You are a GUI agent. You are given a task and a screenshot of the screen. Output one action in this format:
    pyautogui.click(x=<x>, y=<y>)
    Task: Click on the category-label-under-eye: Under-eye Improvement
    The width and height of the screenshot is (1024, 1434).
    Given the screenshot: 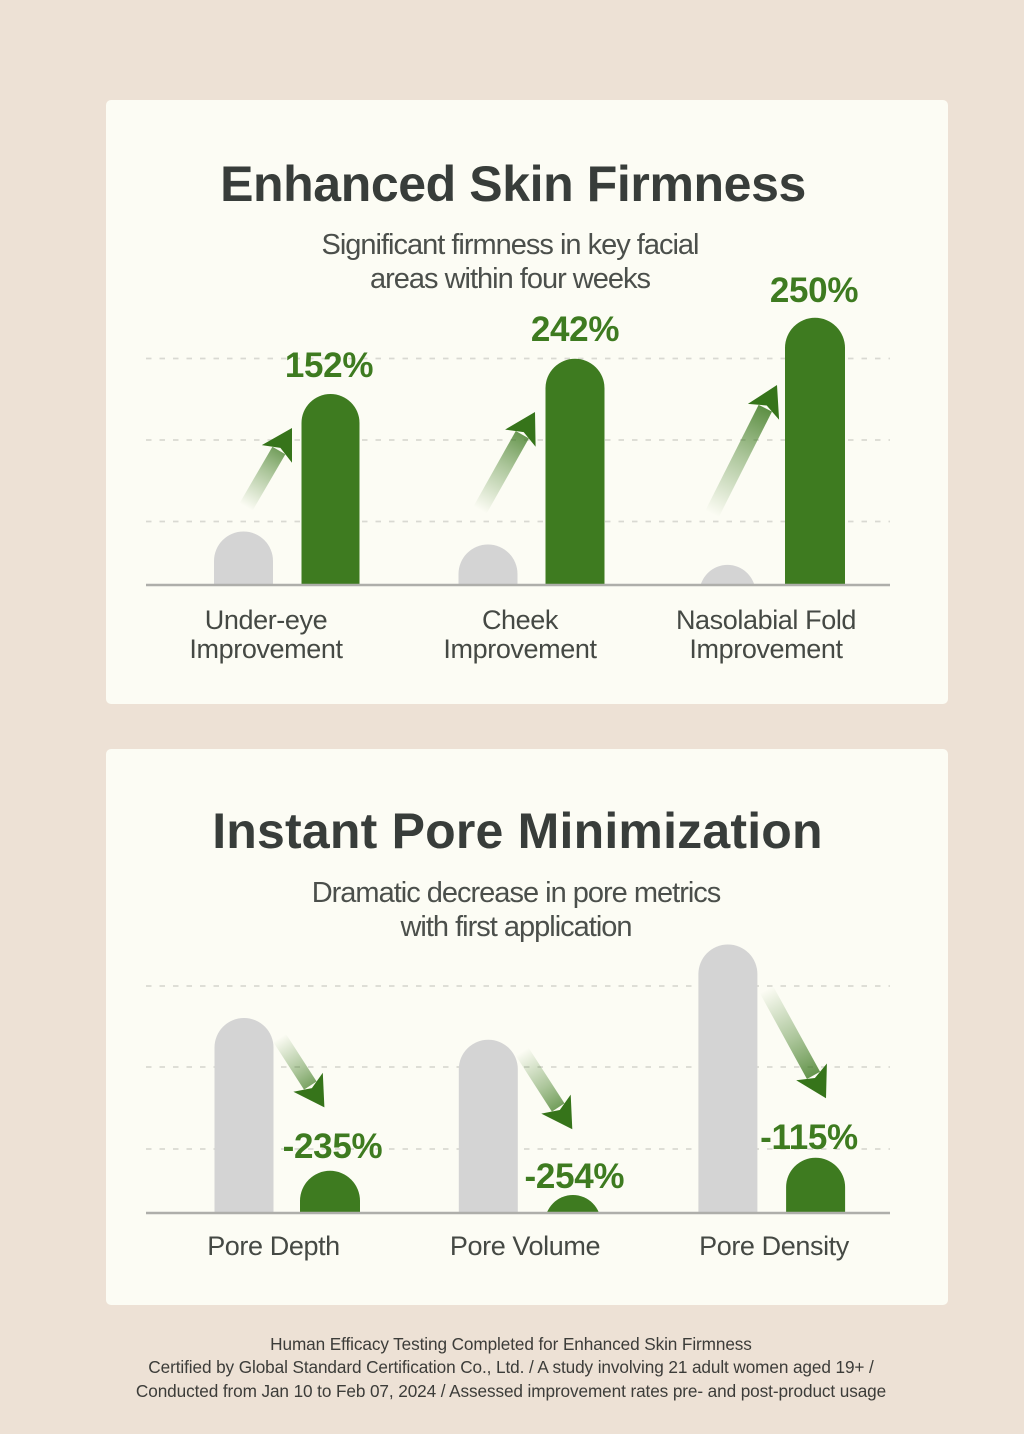 What is the action you would take?
    pyautogui.click(x=266, y=634)
    